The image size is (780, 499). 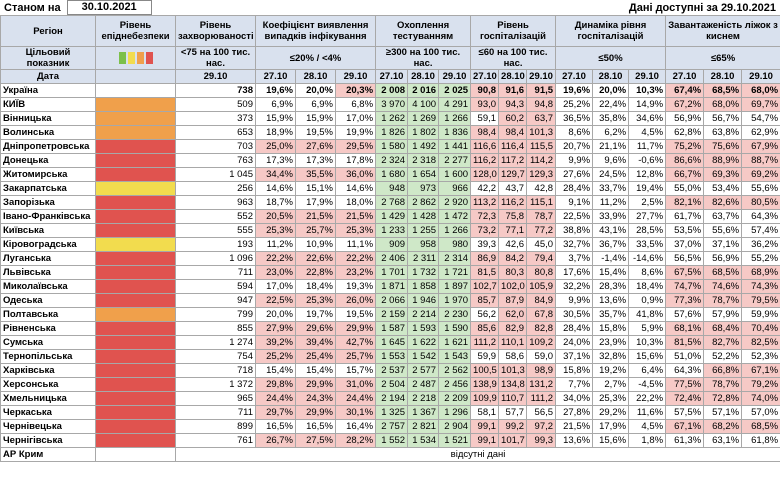 I want to click on testing-value: 1 428, so click(x=423, y=216).